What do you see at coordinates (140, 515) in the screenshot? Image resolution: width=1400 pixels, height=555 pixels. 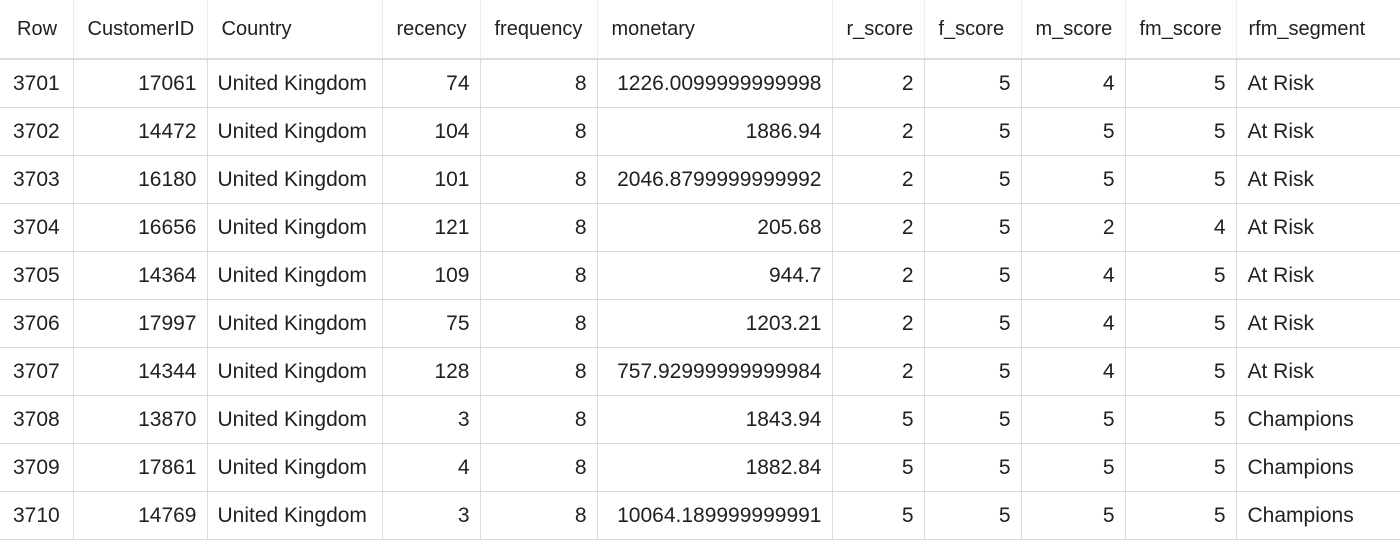 I see `cell-customer-id: 14769` at bounding box center [140, 515].